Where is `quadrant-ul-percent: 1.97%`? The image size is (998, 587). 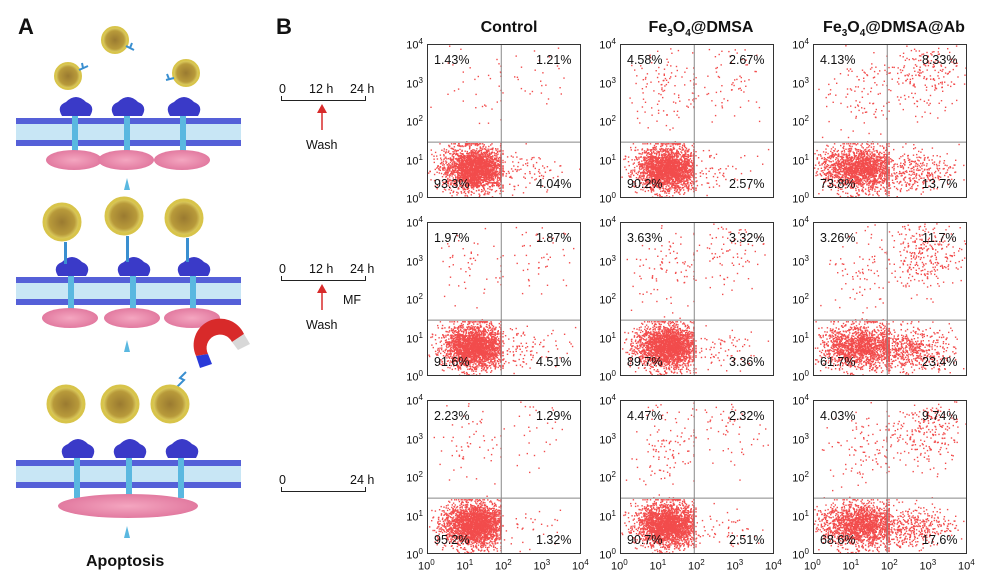 quadrant-ul-percent: 1.97% is located at coordinates (451, 238).